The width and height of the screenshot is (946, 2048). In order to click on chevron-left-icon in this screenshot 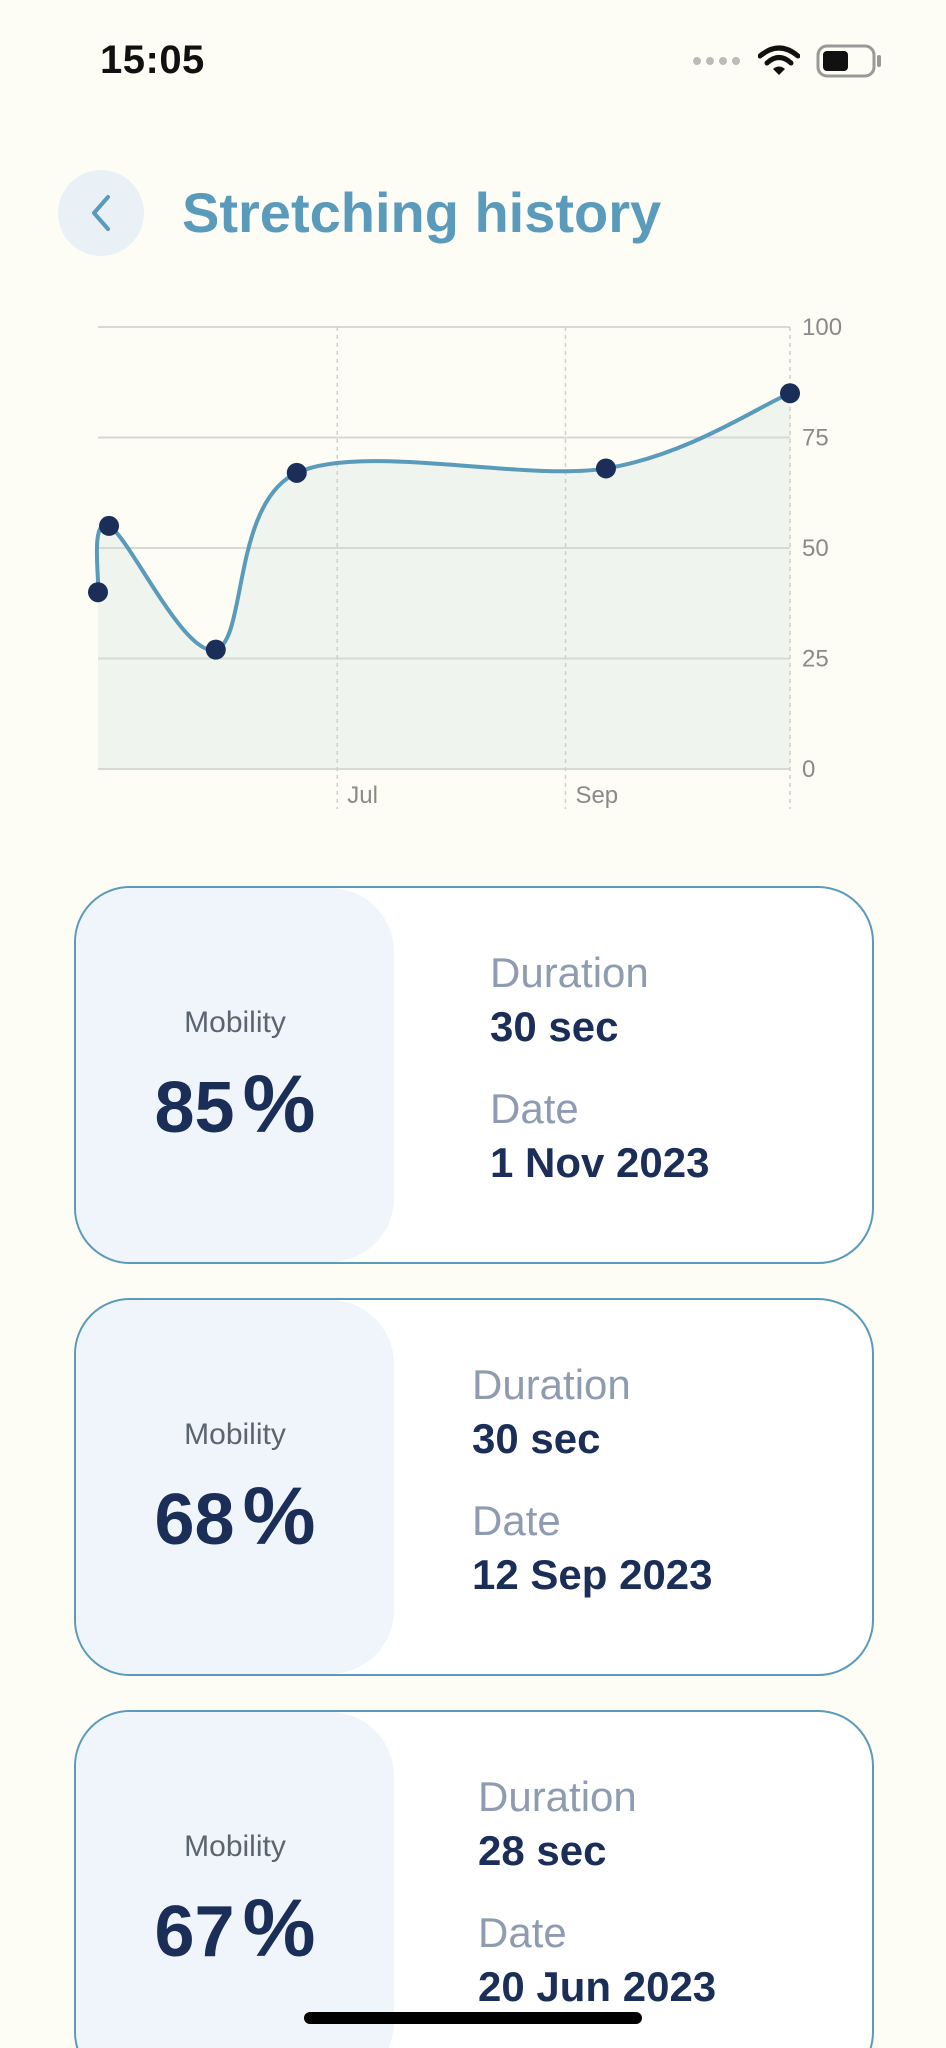, I will do `click(101, 213)`.